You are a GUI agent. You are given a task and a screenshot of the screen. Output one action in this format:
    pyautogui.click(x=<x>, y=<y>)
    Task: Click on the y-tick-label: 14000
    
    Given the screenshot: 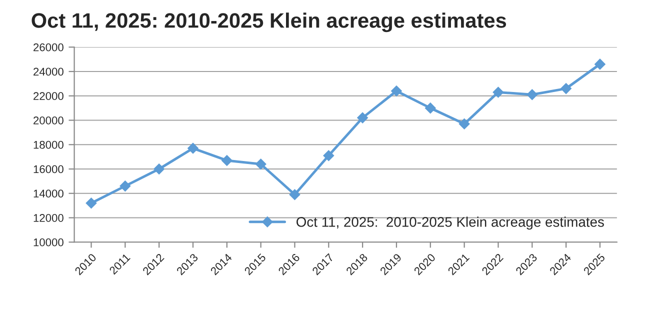 What is the action you would take?
    pyautogui.click(x=49, y=194)
    